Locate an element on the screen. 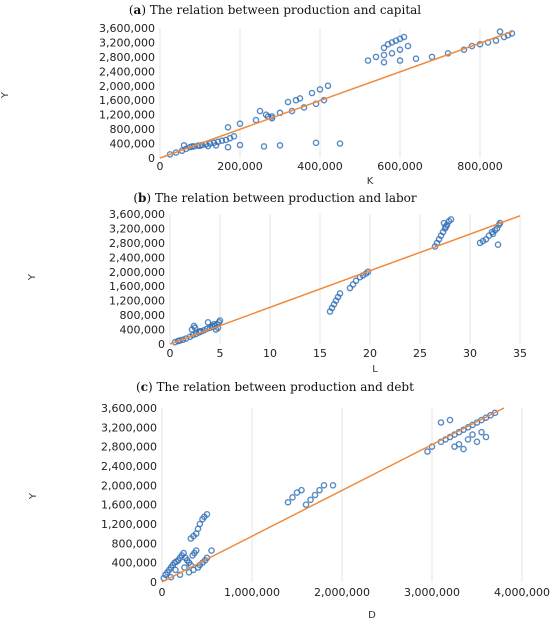 This screenshot has height=625, width=550. x-tick-label: 400,000 is located at coordinates (320, 166).